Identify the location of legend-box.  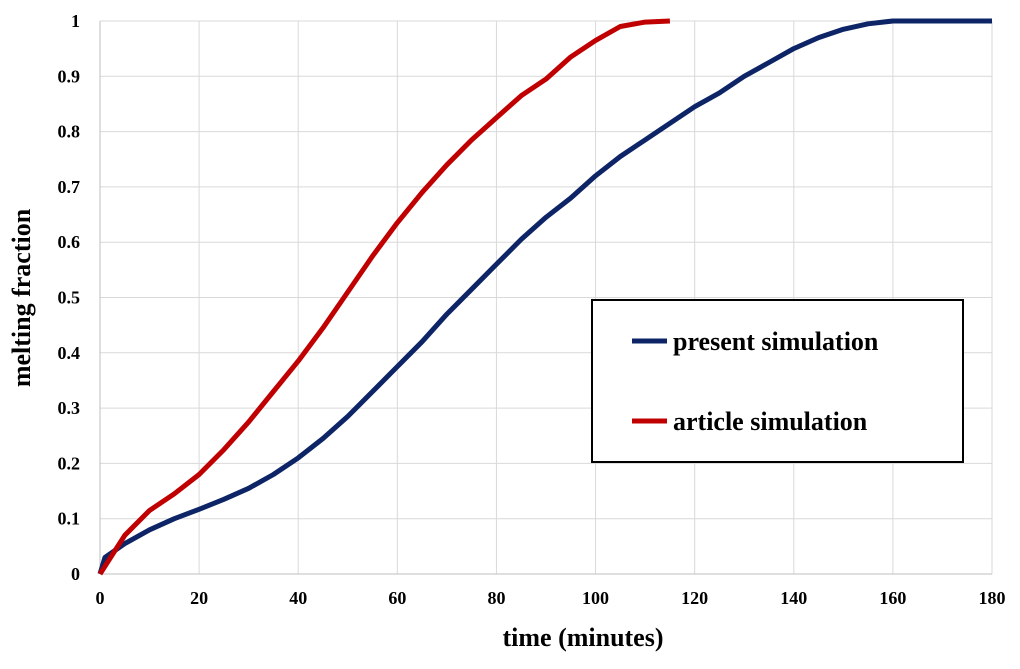
(777, 381).